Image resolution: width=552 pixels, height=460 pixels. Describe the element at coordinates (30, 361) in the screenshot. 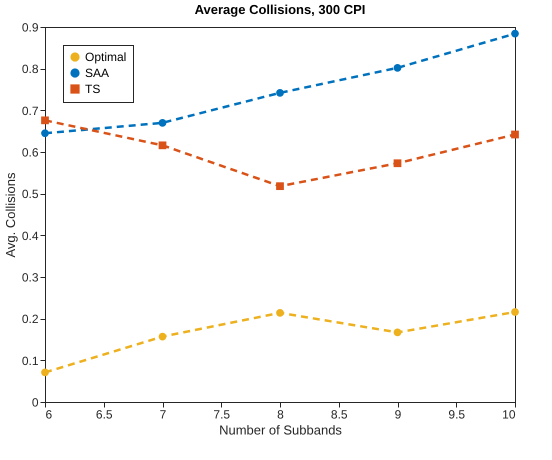

I see `y-tick-label: 0.1` at that location.